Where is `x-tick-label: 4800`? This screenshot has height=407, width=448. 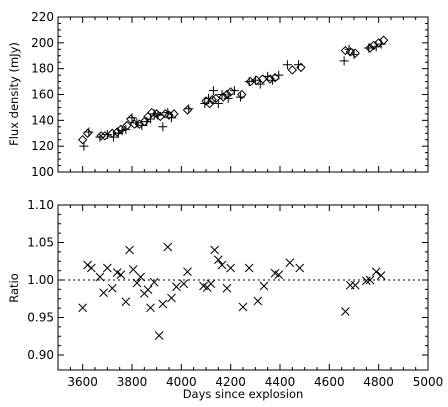 x-tick-label: 4800 is located at coordinates (378, 382).